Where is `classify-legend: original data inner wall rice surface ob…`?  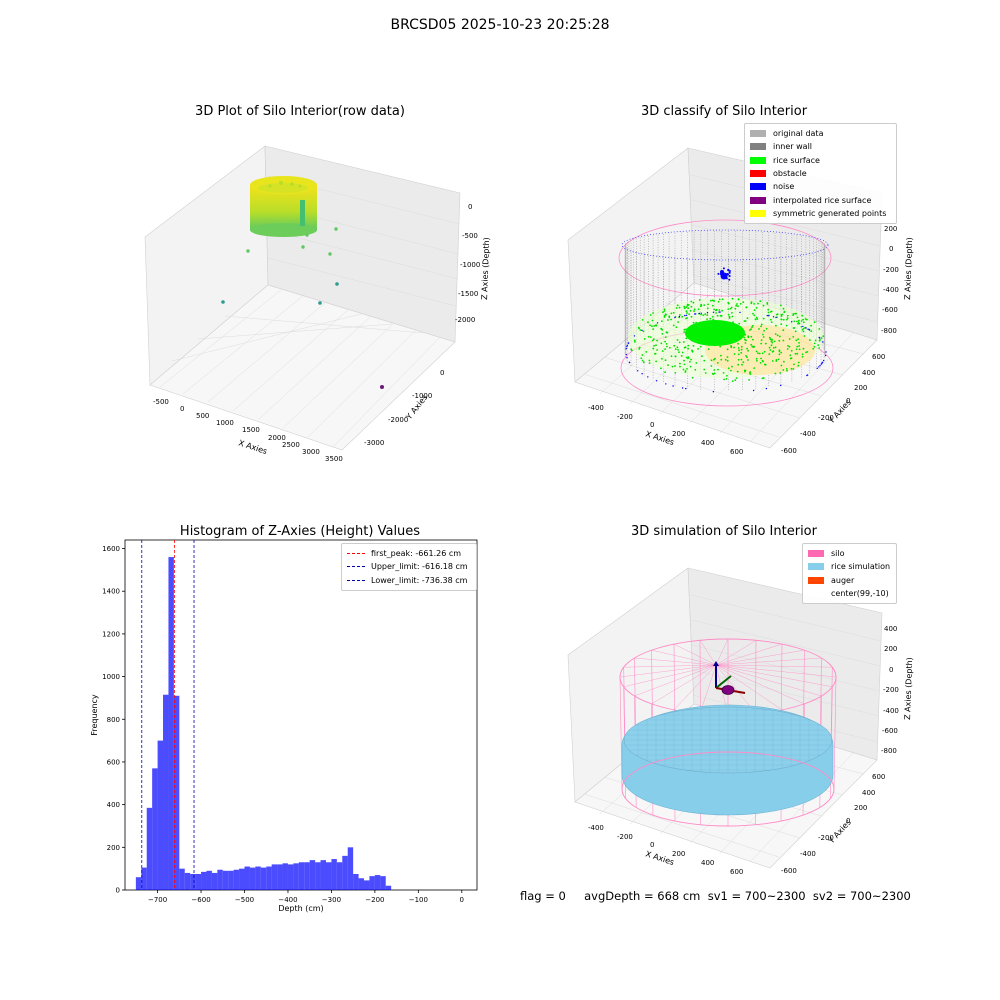
classify-legend: original data inner wall rice surface ob… is located at coordinates (820, 174).